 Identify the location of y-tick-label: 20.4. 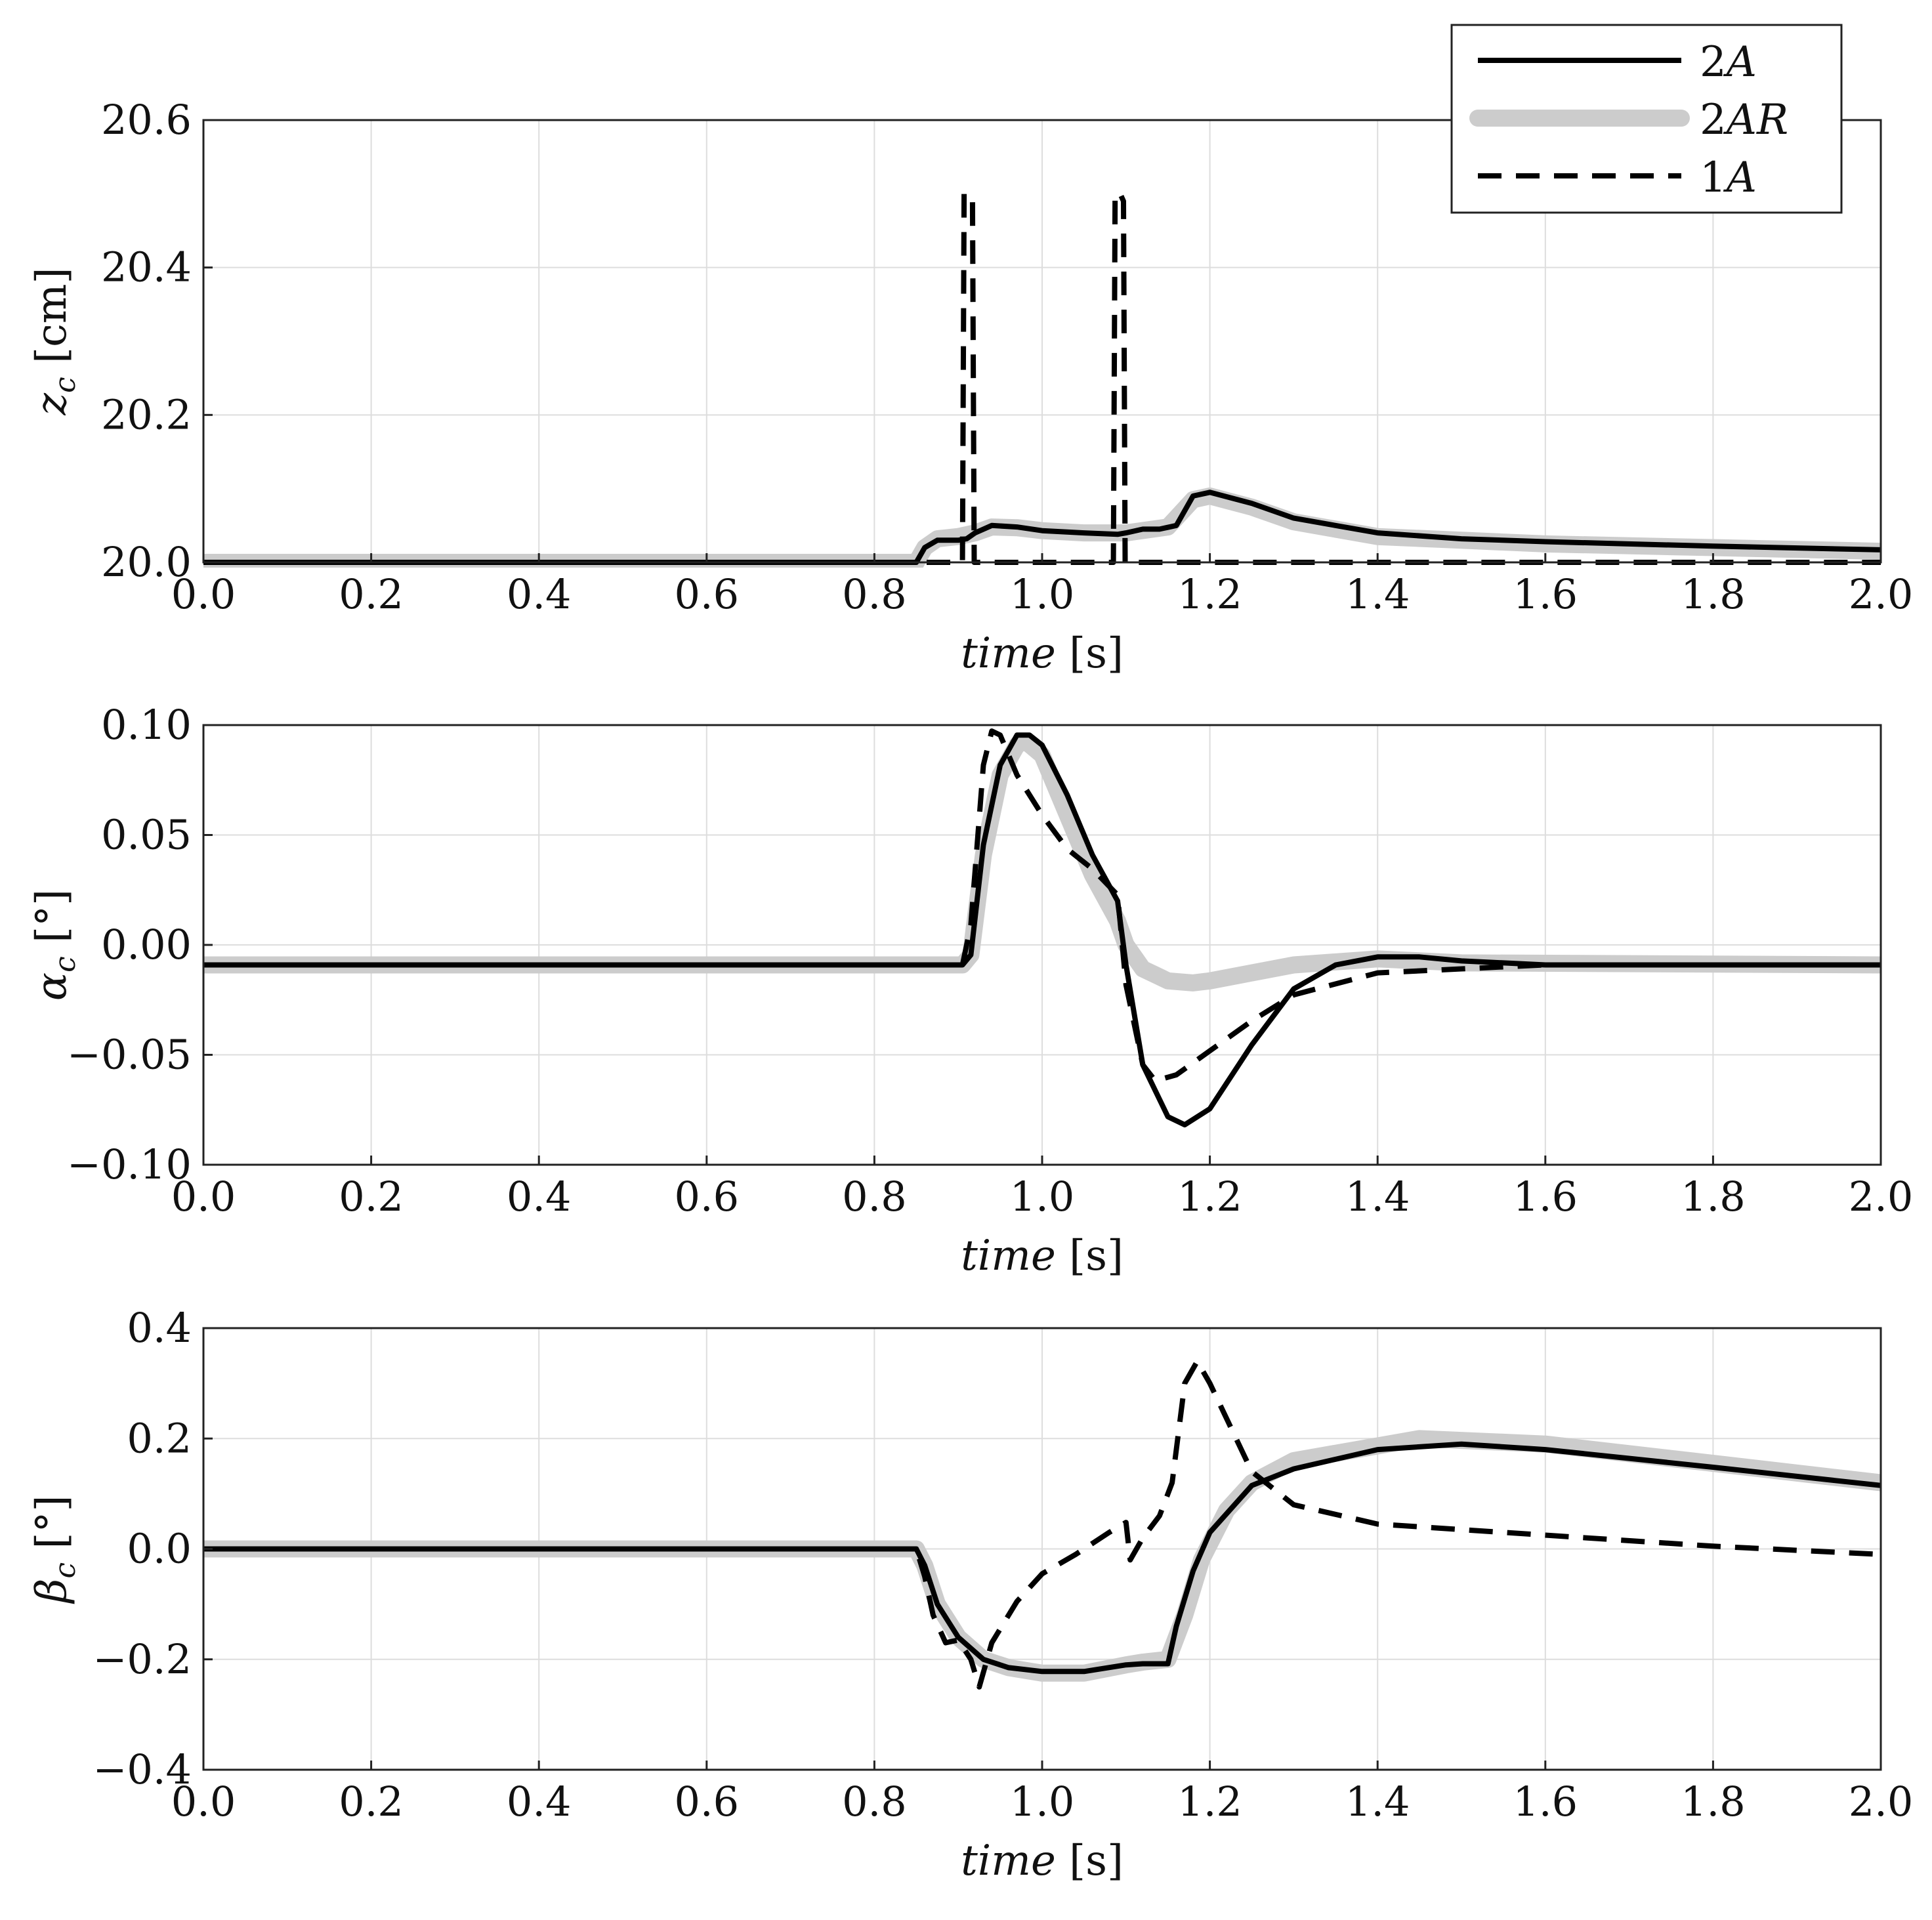
(146, 267).